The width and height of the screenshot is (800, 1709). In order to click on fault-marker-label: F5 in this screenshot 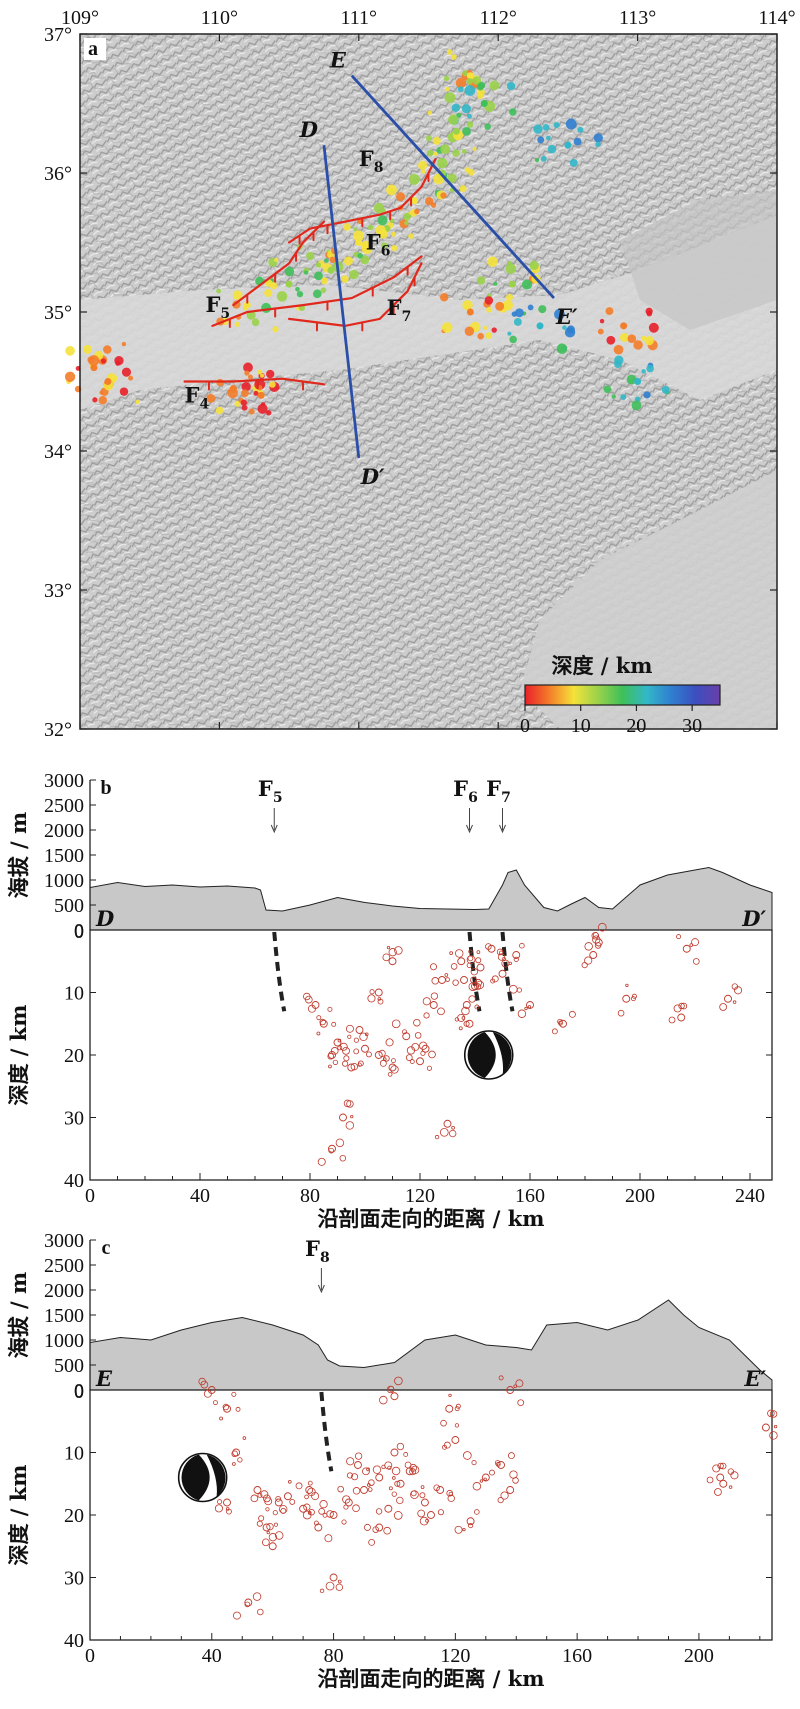, I will do `click(270, 791)`.